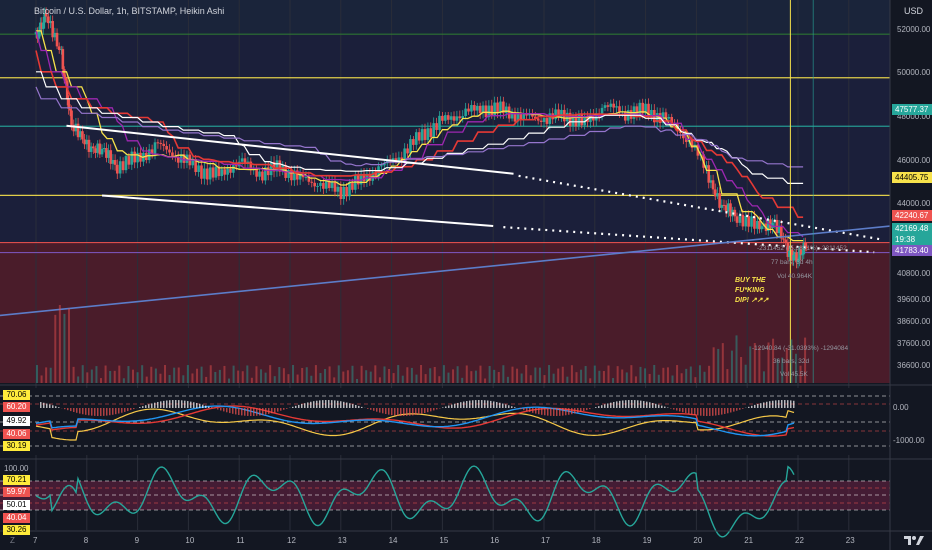 The image size is (932, 550). Describe the element at coordinates (16, 421) in the screenshot. I see `oscillator1-tag: 49.92` at that location.